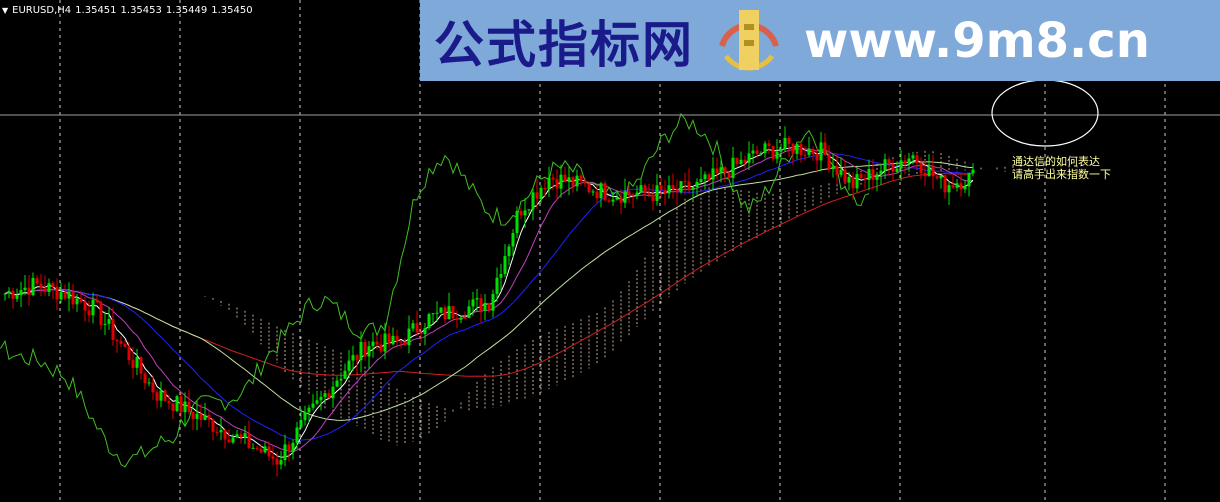 Image resolution: width=1220 pixels, height=502 pixels. What do you see at coordinates (5, 10) in the screenshot?
I see `dropdown-triangle-icon: ▼` at bounding box center [5, 10].